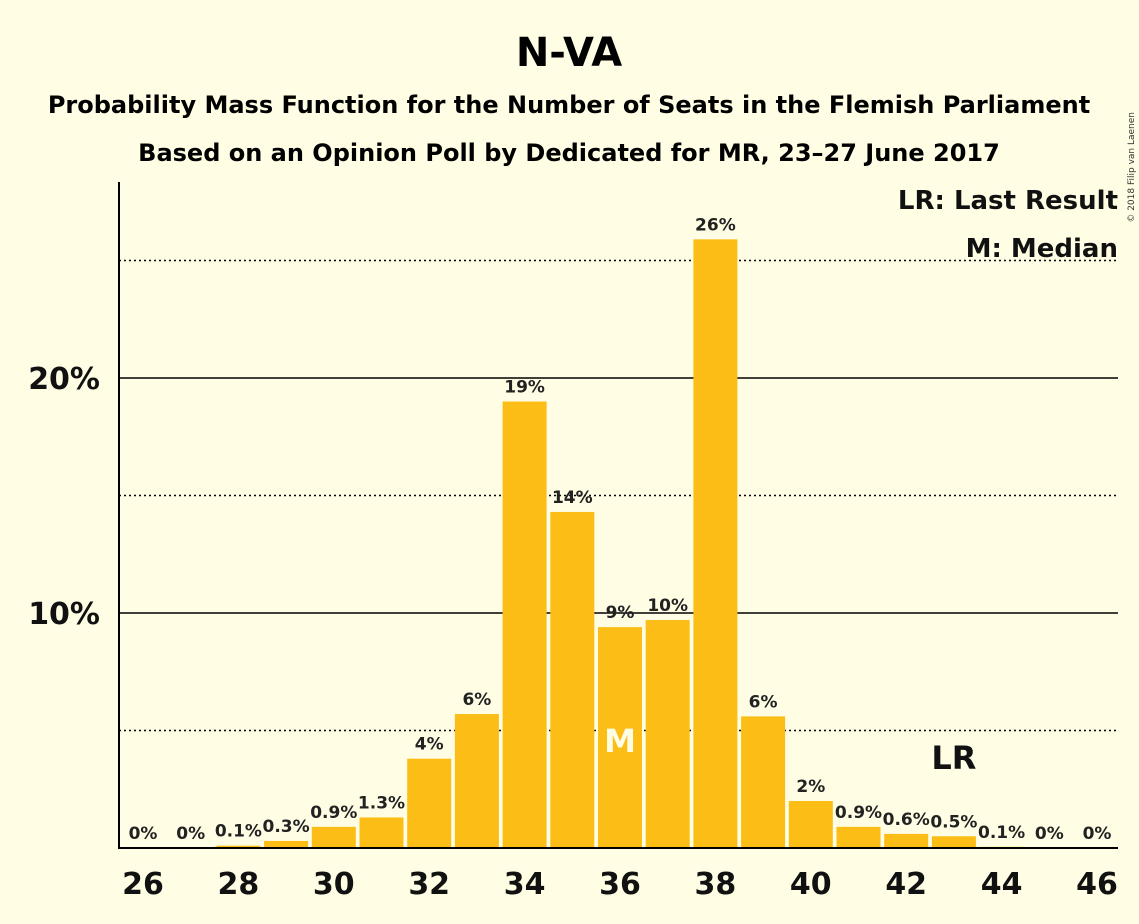 The height and width of the screenshot is (924, 1139). What do you see at coordinates (906, 884) in the screenshot?
I see `x-tick-label: 42` at bounding box center [906, 884].